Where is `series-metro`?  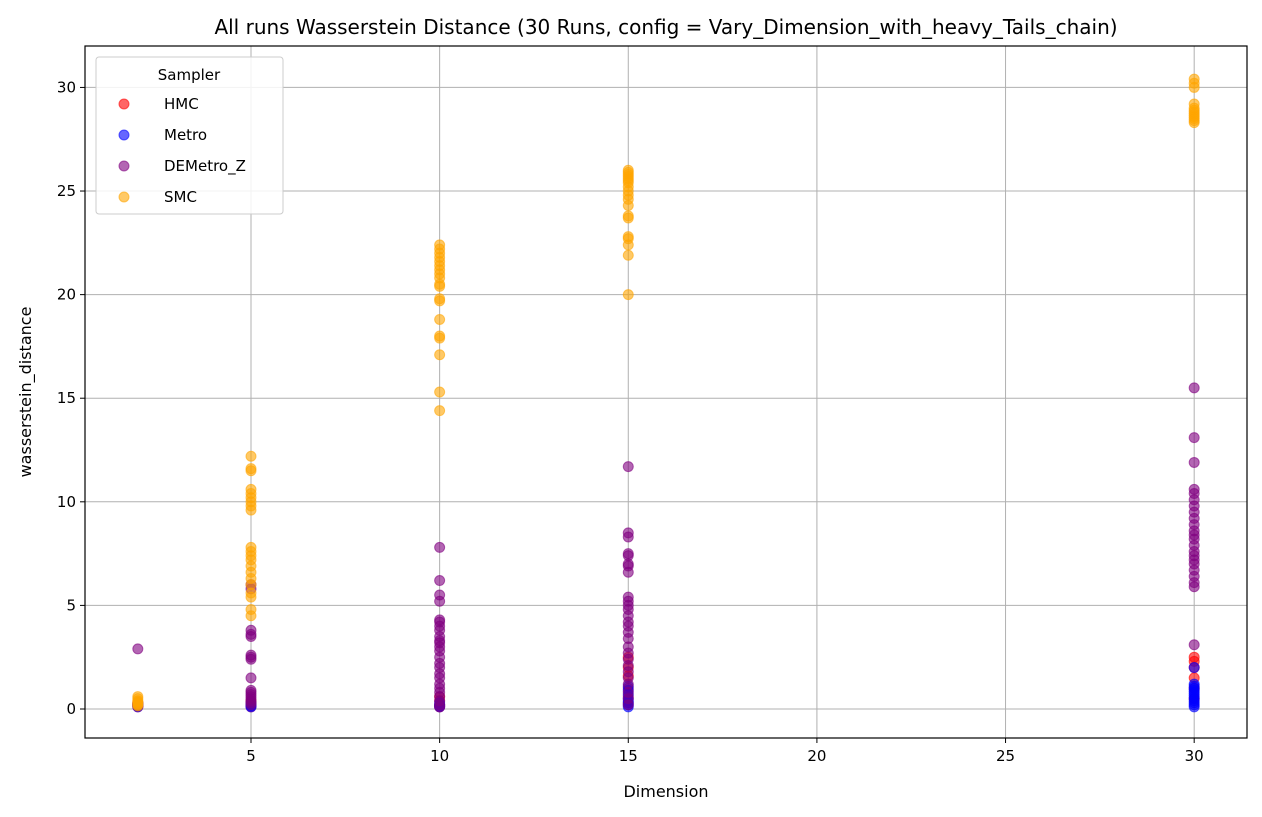 series-metro is located at coordinates (666, 687).